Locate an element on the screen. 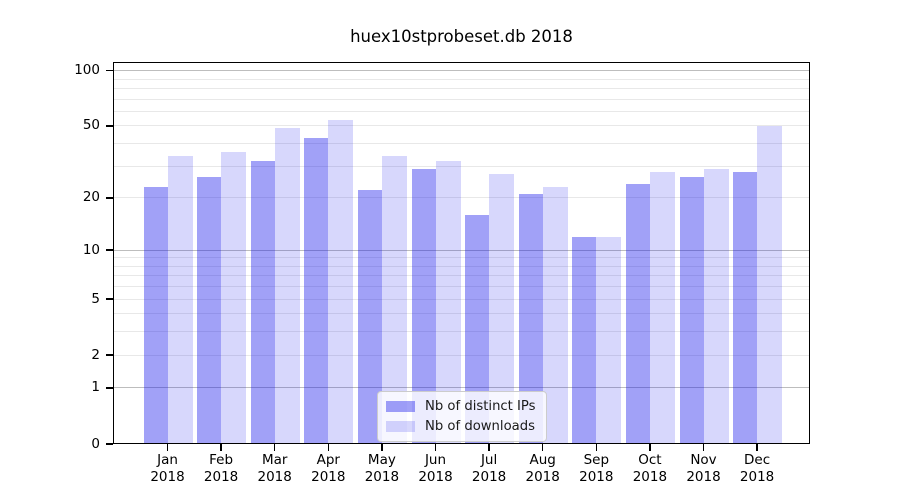 This screenshot has width=900, height=500. x-tick-label: Jun 2018 is located at coordinates (435, 468).